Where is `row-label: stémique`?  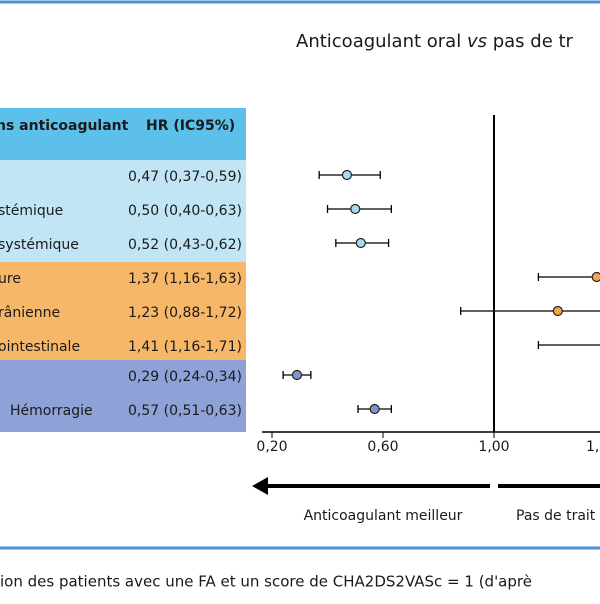 row-label: stémique is located at coordinates (31, 211).